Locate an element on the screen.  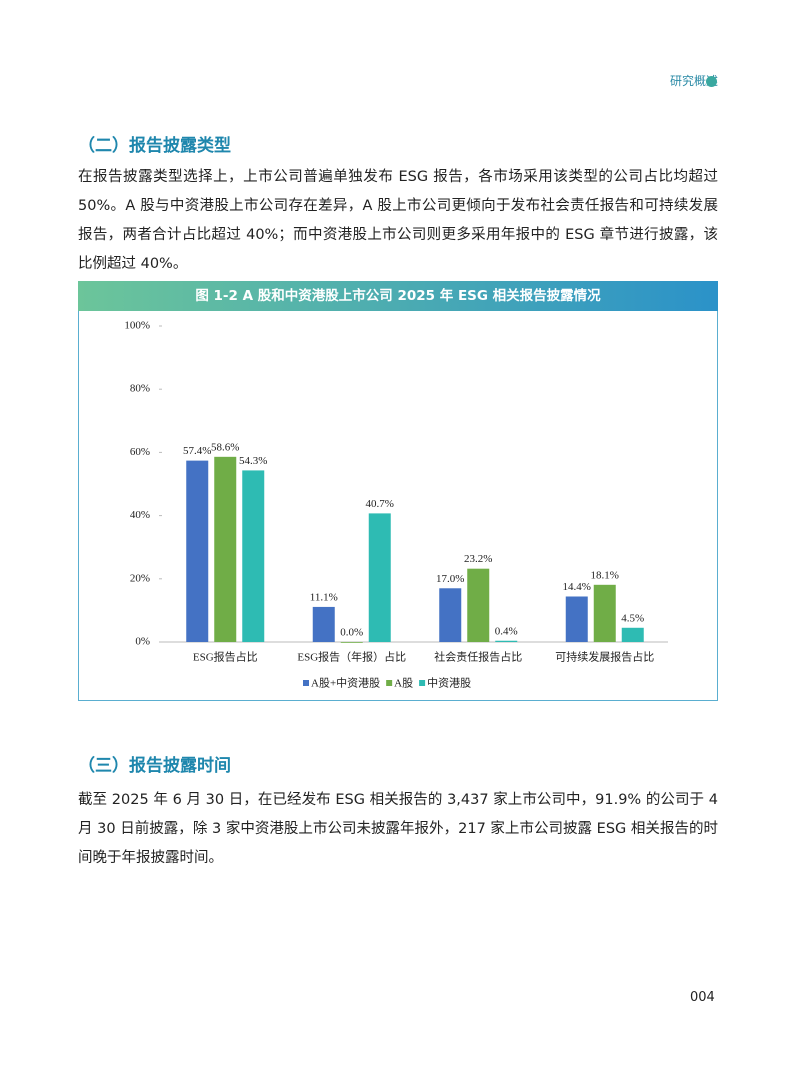
value-label: 54.3% is located at coordinates (253, 461).